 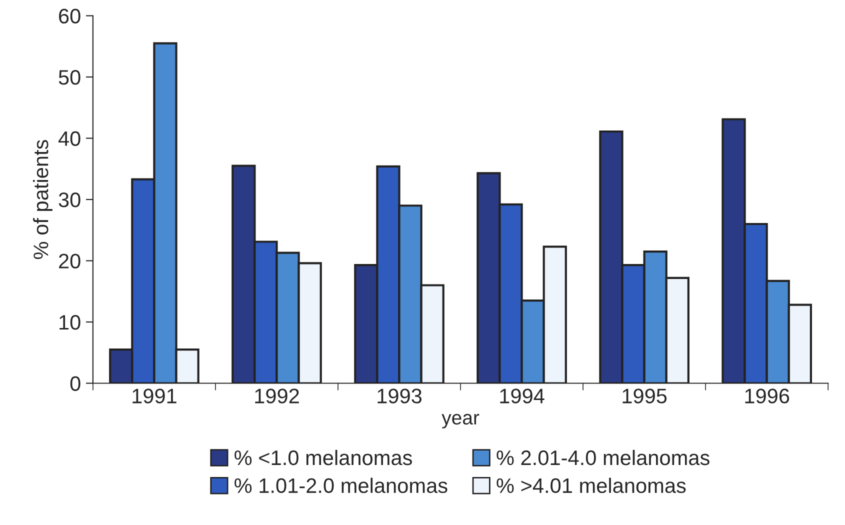 What do you see at coordinates (400, 396) in the screenshot?
I see `x-tick-label: 1993` at bounding box center [400, 396].